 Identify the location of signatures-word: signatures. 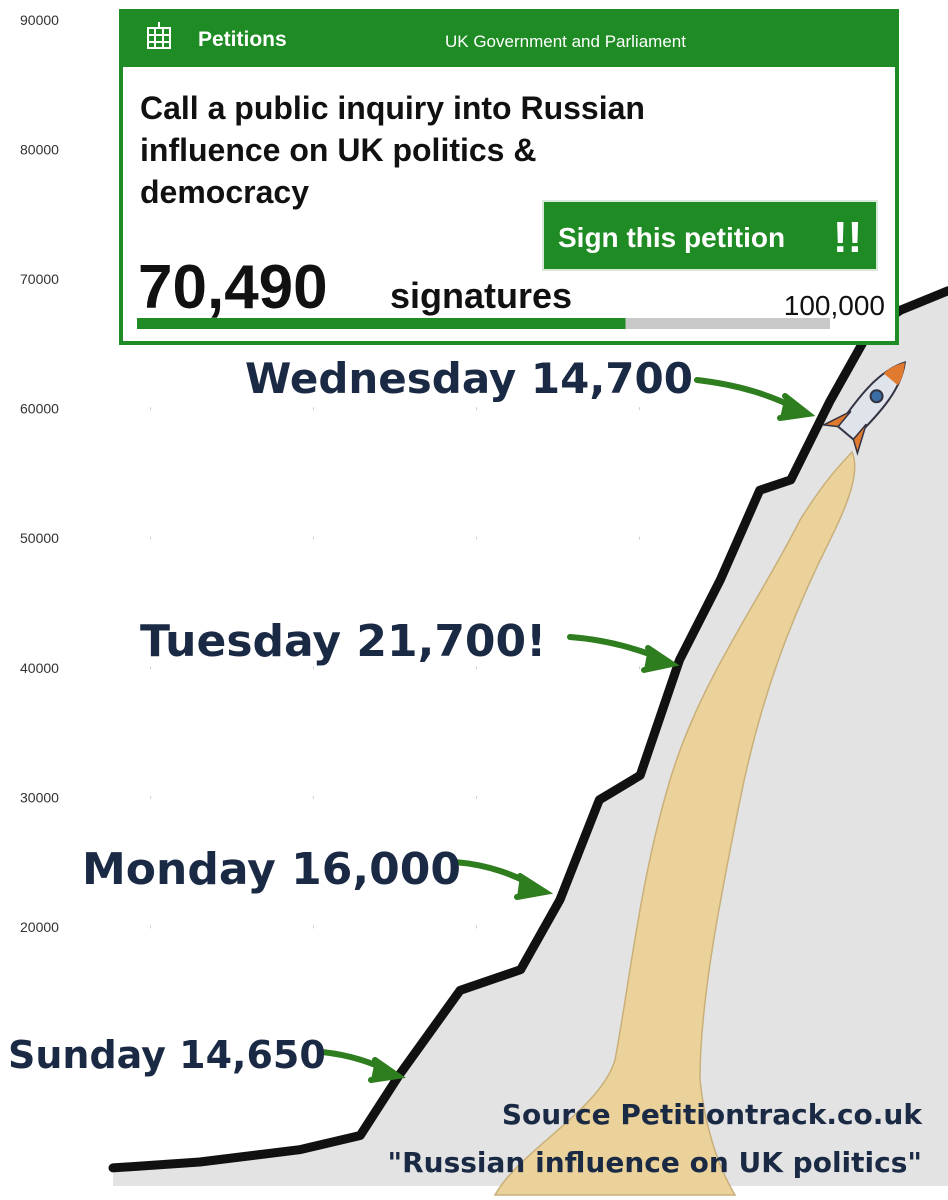
(481, 295).